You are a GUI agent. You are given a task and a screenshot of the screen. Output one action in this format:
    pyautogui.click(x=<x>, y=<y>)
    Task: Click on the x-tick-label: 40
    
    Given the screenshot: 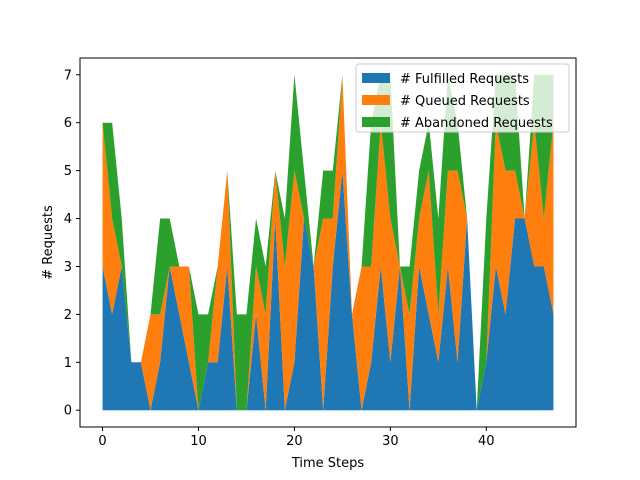 What is the action you would take?
    pyautogui.click(x=486, y=441)
    